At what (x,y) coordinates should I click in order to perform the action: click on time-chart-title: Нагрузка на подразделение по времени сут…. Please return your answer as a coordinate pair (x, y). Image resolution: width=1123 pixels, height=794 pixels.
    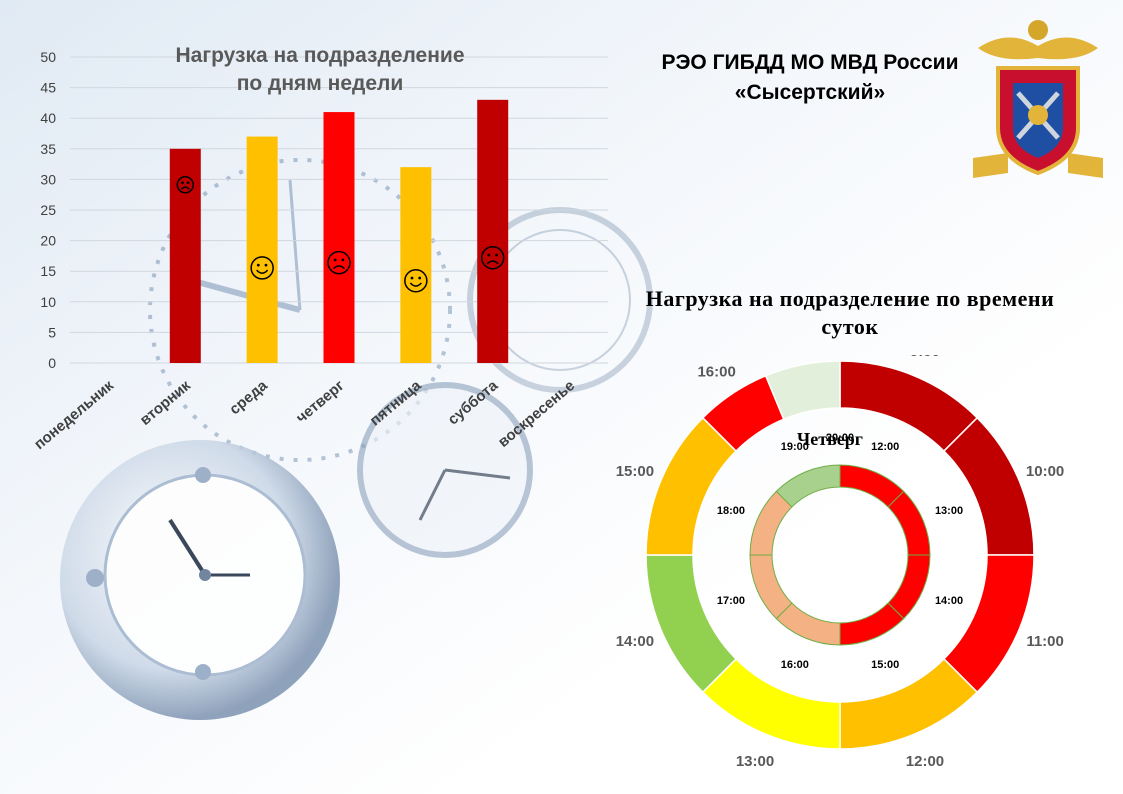
    Looking at the image, I should click on (850, 313).